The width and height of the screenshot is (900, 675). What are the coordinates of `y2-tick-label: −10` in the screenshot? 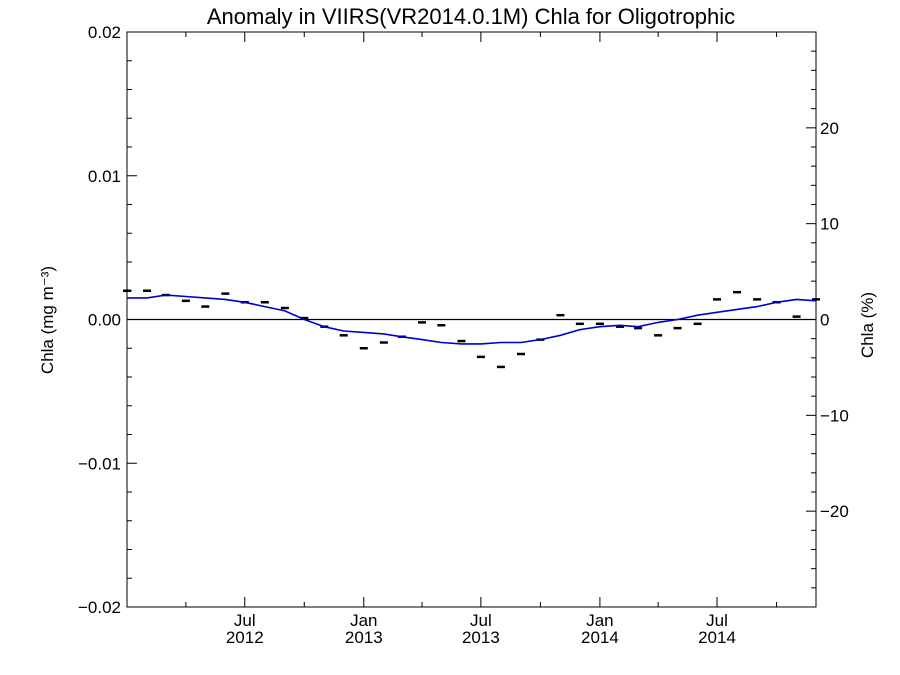 It's located at (834, 415).